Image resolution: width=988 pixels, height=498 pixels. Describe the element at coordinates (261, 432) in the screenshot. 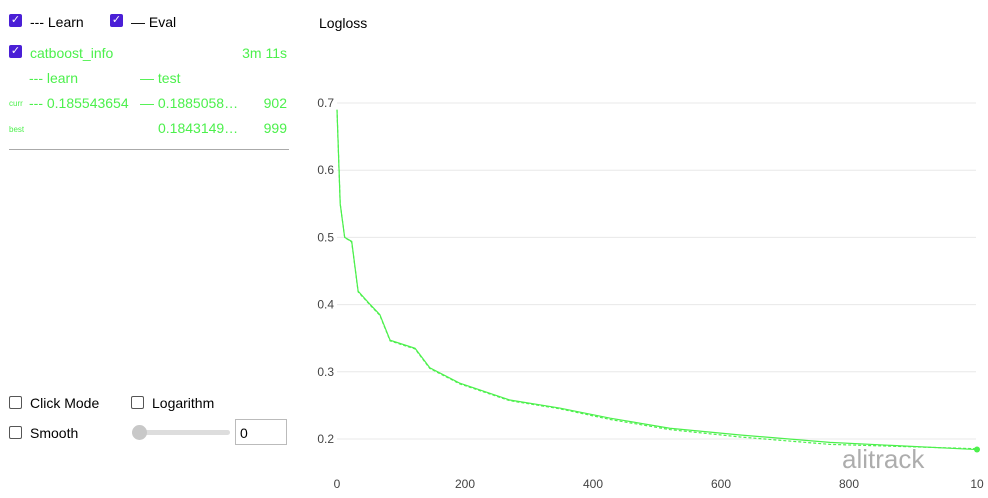

I see `smooth-value-input: 0` at that location.